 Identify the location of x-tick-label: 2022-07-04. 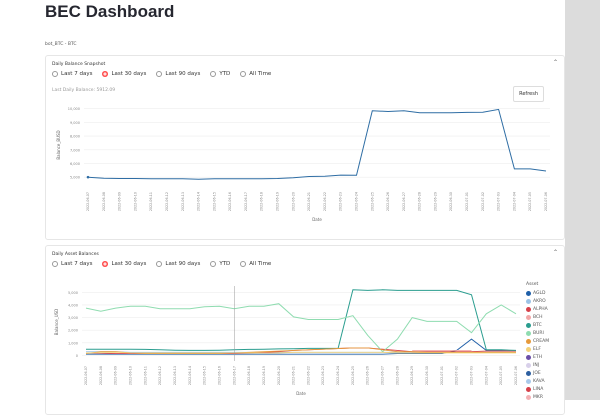
(486, 375).